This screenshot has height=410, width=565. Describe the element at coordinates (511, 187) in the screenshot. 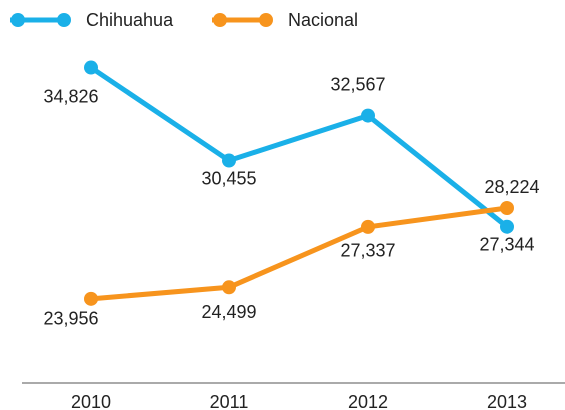

I see `data-label: 28,224` at that location.